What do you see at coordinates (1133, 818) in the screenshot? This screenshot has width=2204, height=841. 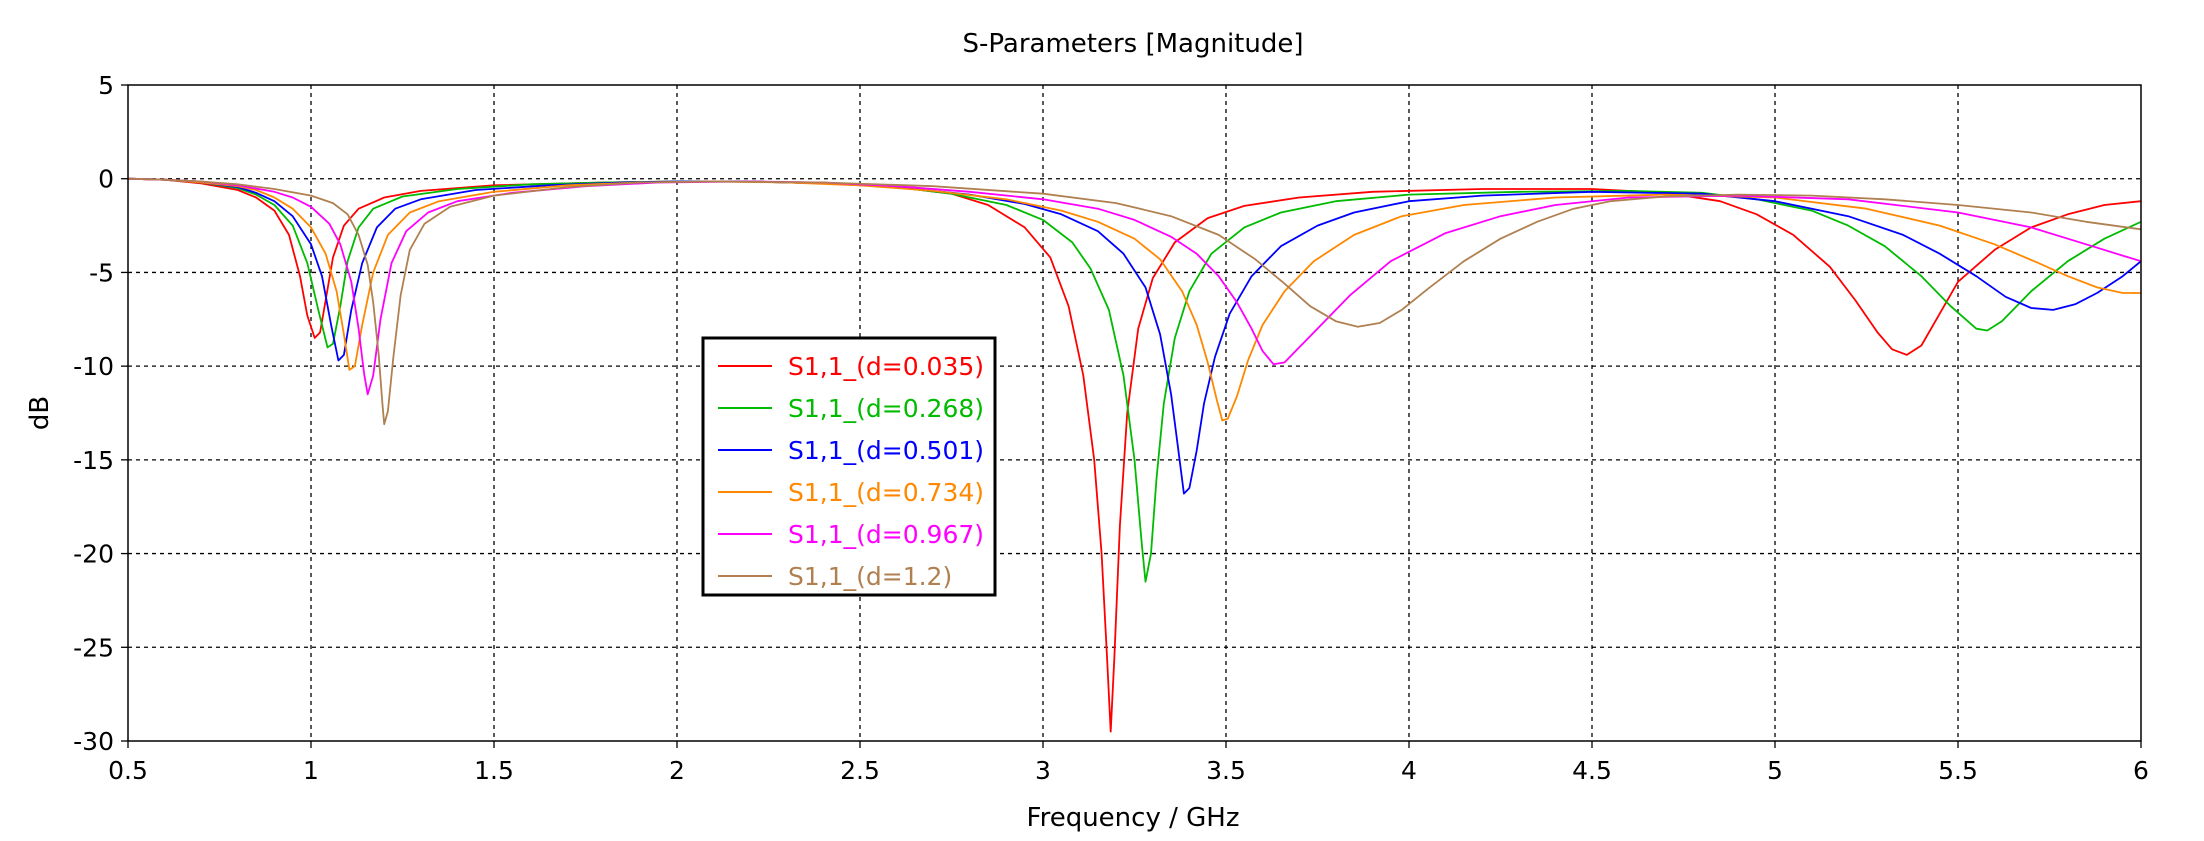 I see `x-axis-label: Frequency / GHz` at bounding box center [1133, 818].